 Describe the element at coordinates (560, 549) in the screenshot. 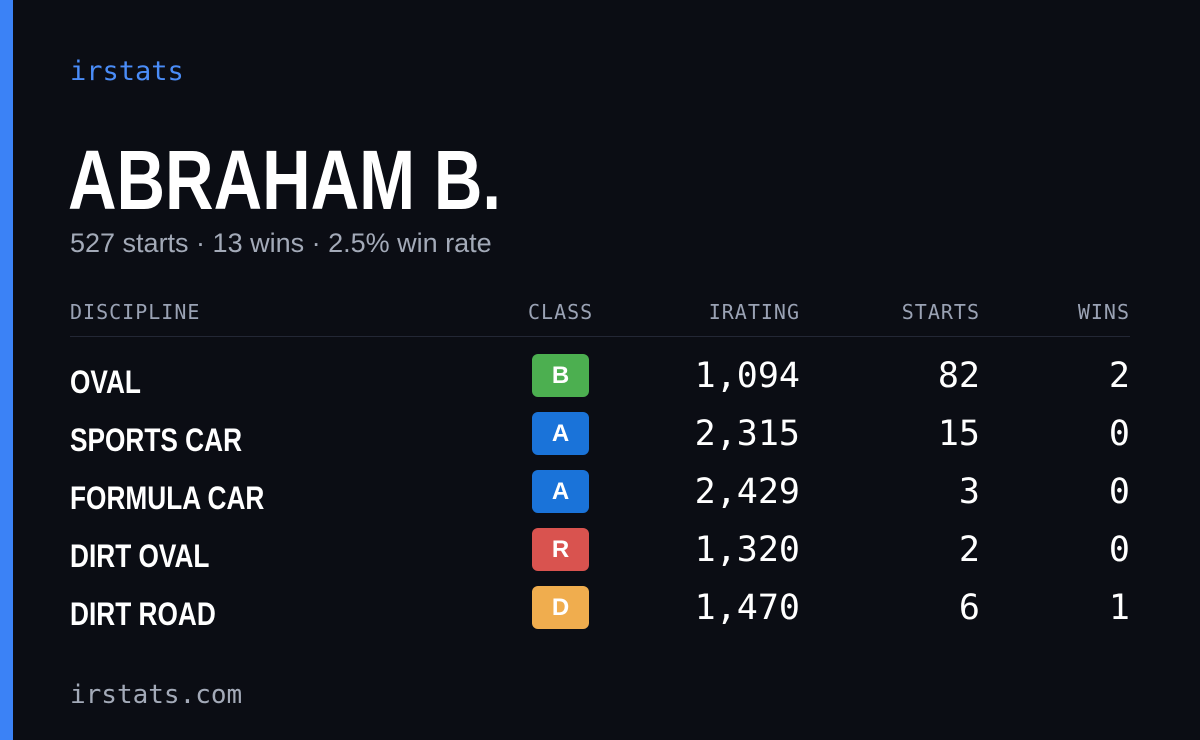

I see `class-badge: R` at that location.